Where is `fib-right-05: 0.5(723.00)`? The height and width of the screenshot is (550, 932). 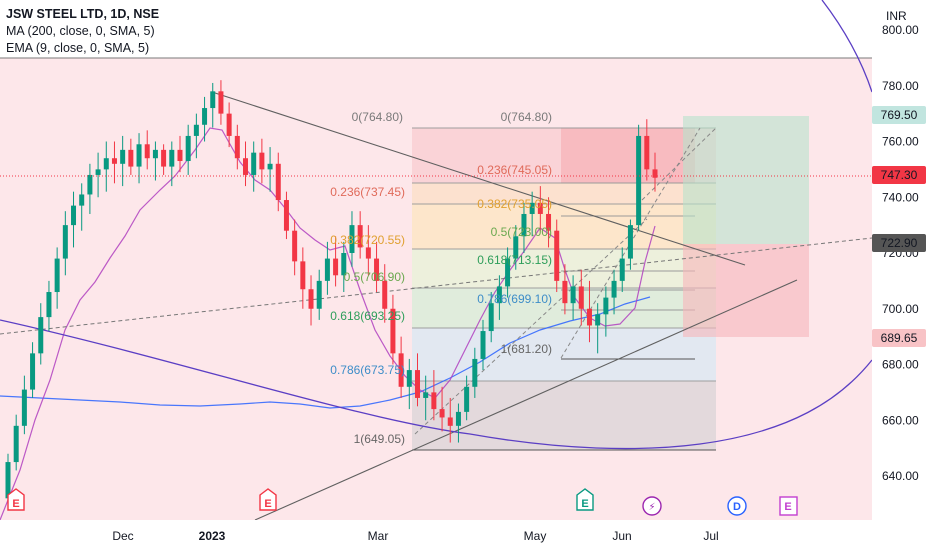 fib-right-05: 0.5(723.00) is located at coordinates (521, 232).